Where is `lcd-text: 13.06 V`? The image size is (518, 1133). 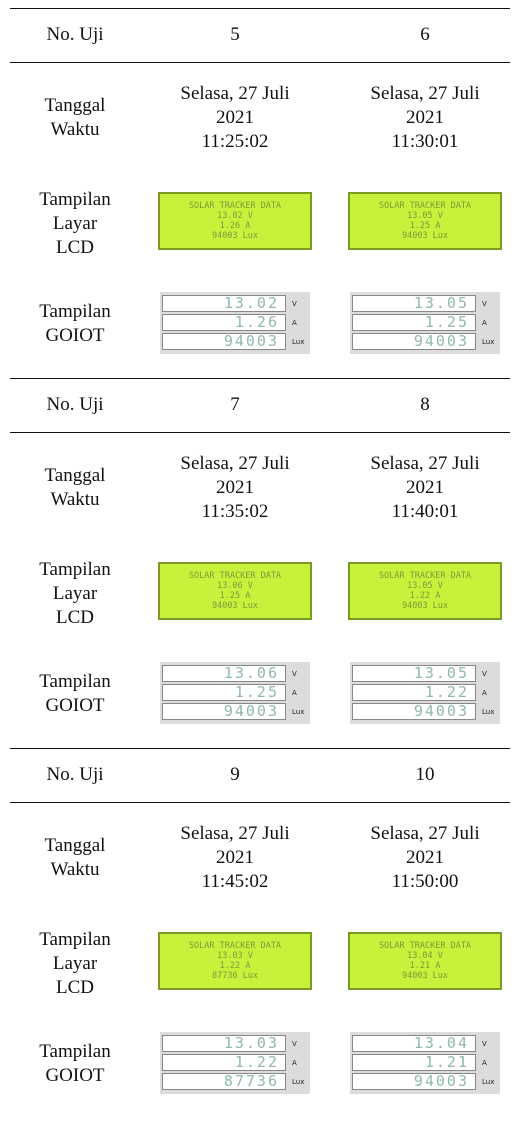
lcd-text: 13.06 V is located at coordinates (235, 586).